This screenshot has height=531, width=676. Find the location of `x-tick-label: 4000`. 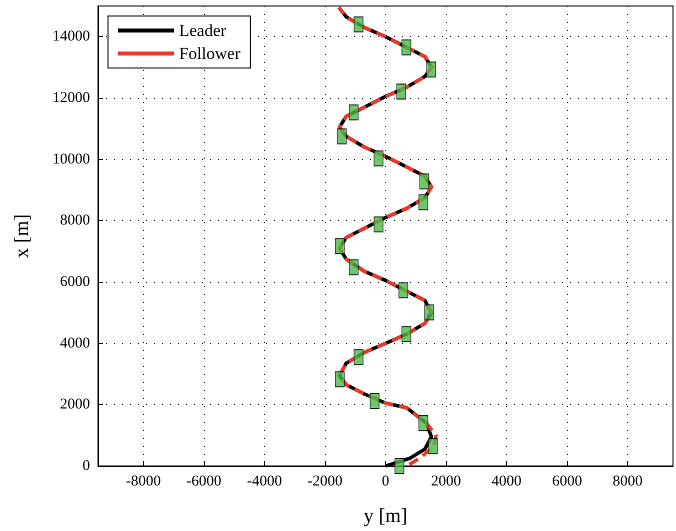

x-tick-label: 4000 is located at coordinates (507, 482).